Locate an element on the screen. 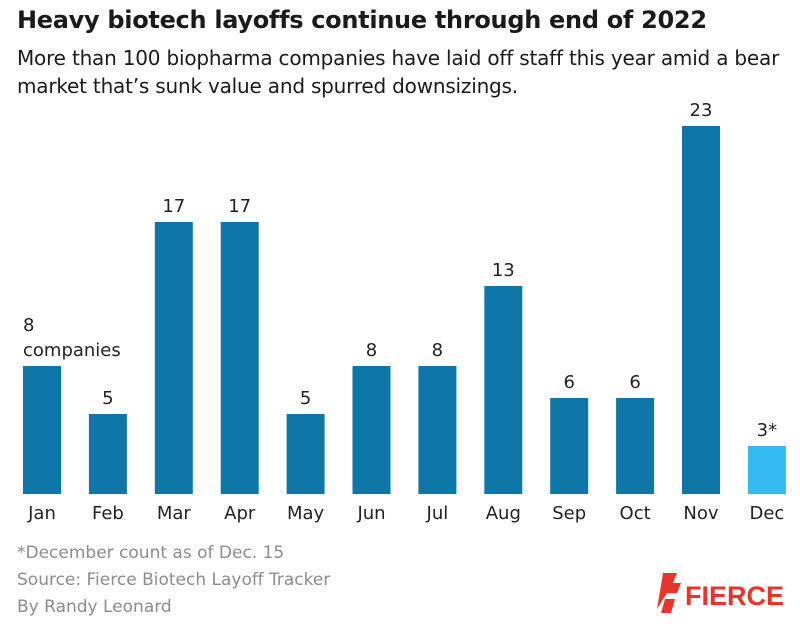  x-tick-jan: Jan is located at coordinates (41, 513).